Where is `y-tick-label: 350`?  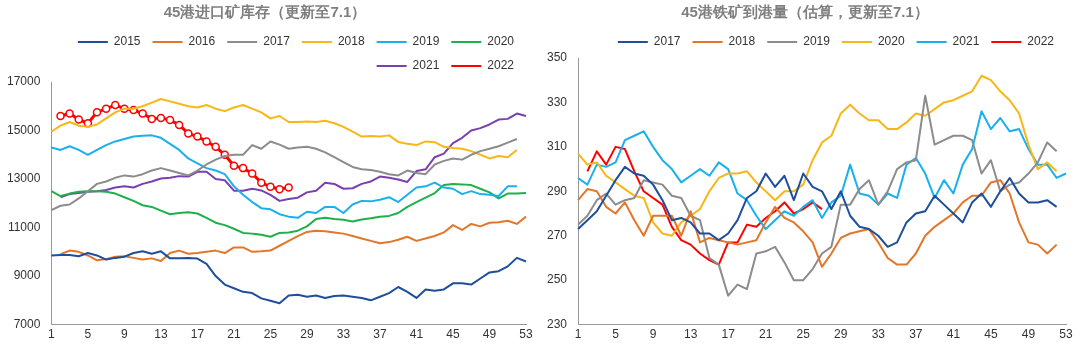
y-tick-label: 350 is located at coordinates (557, 57).